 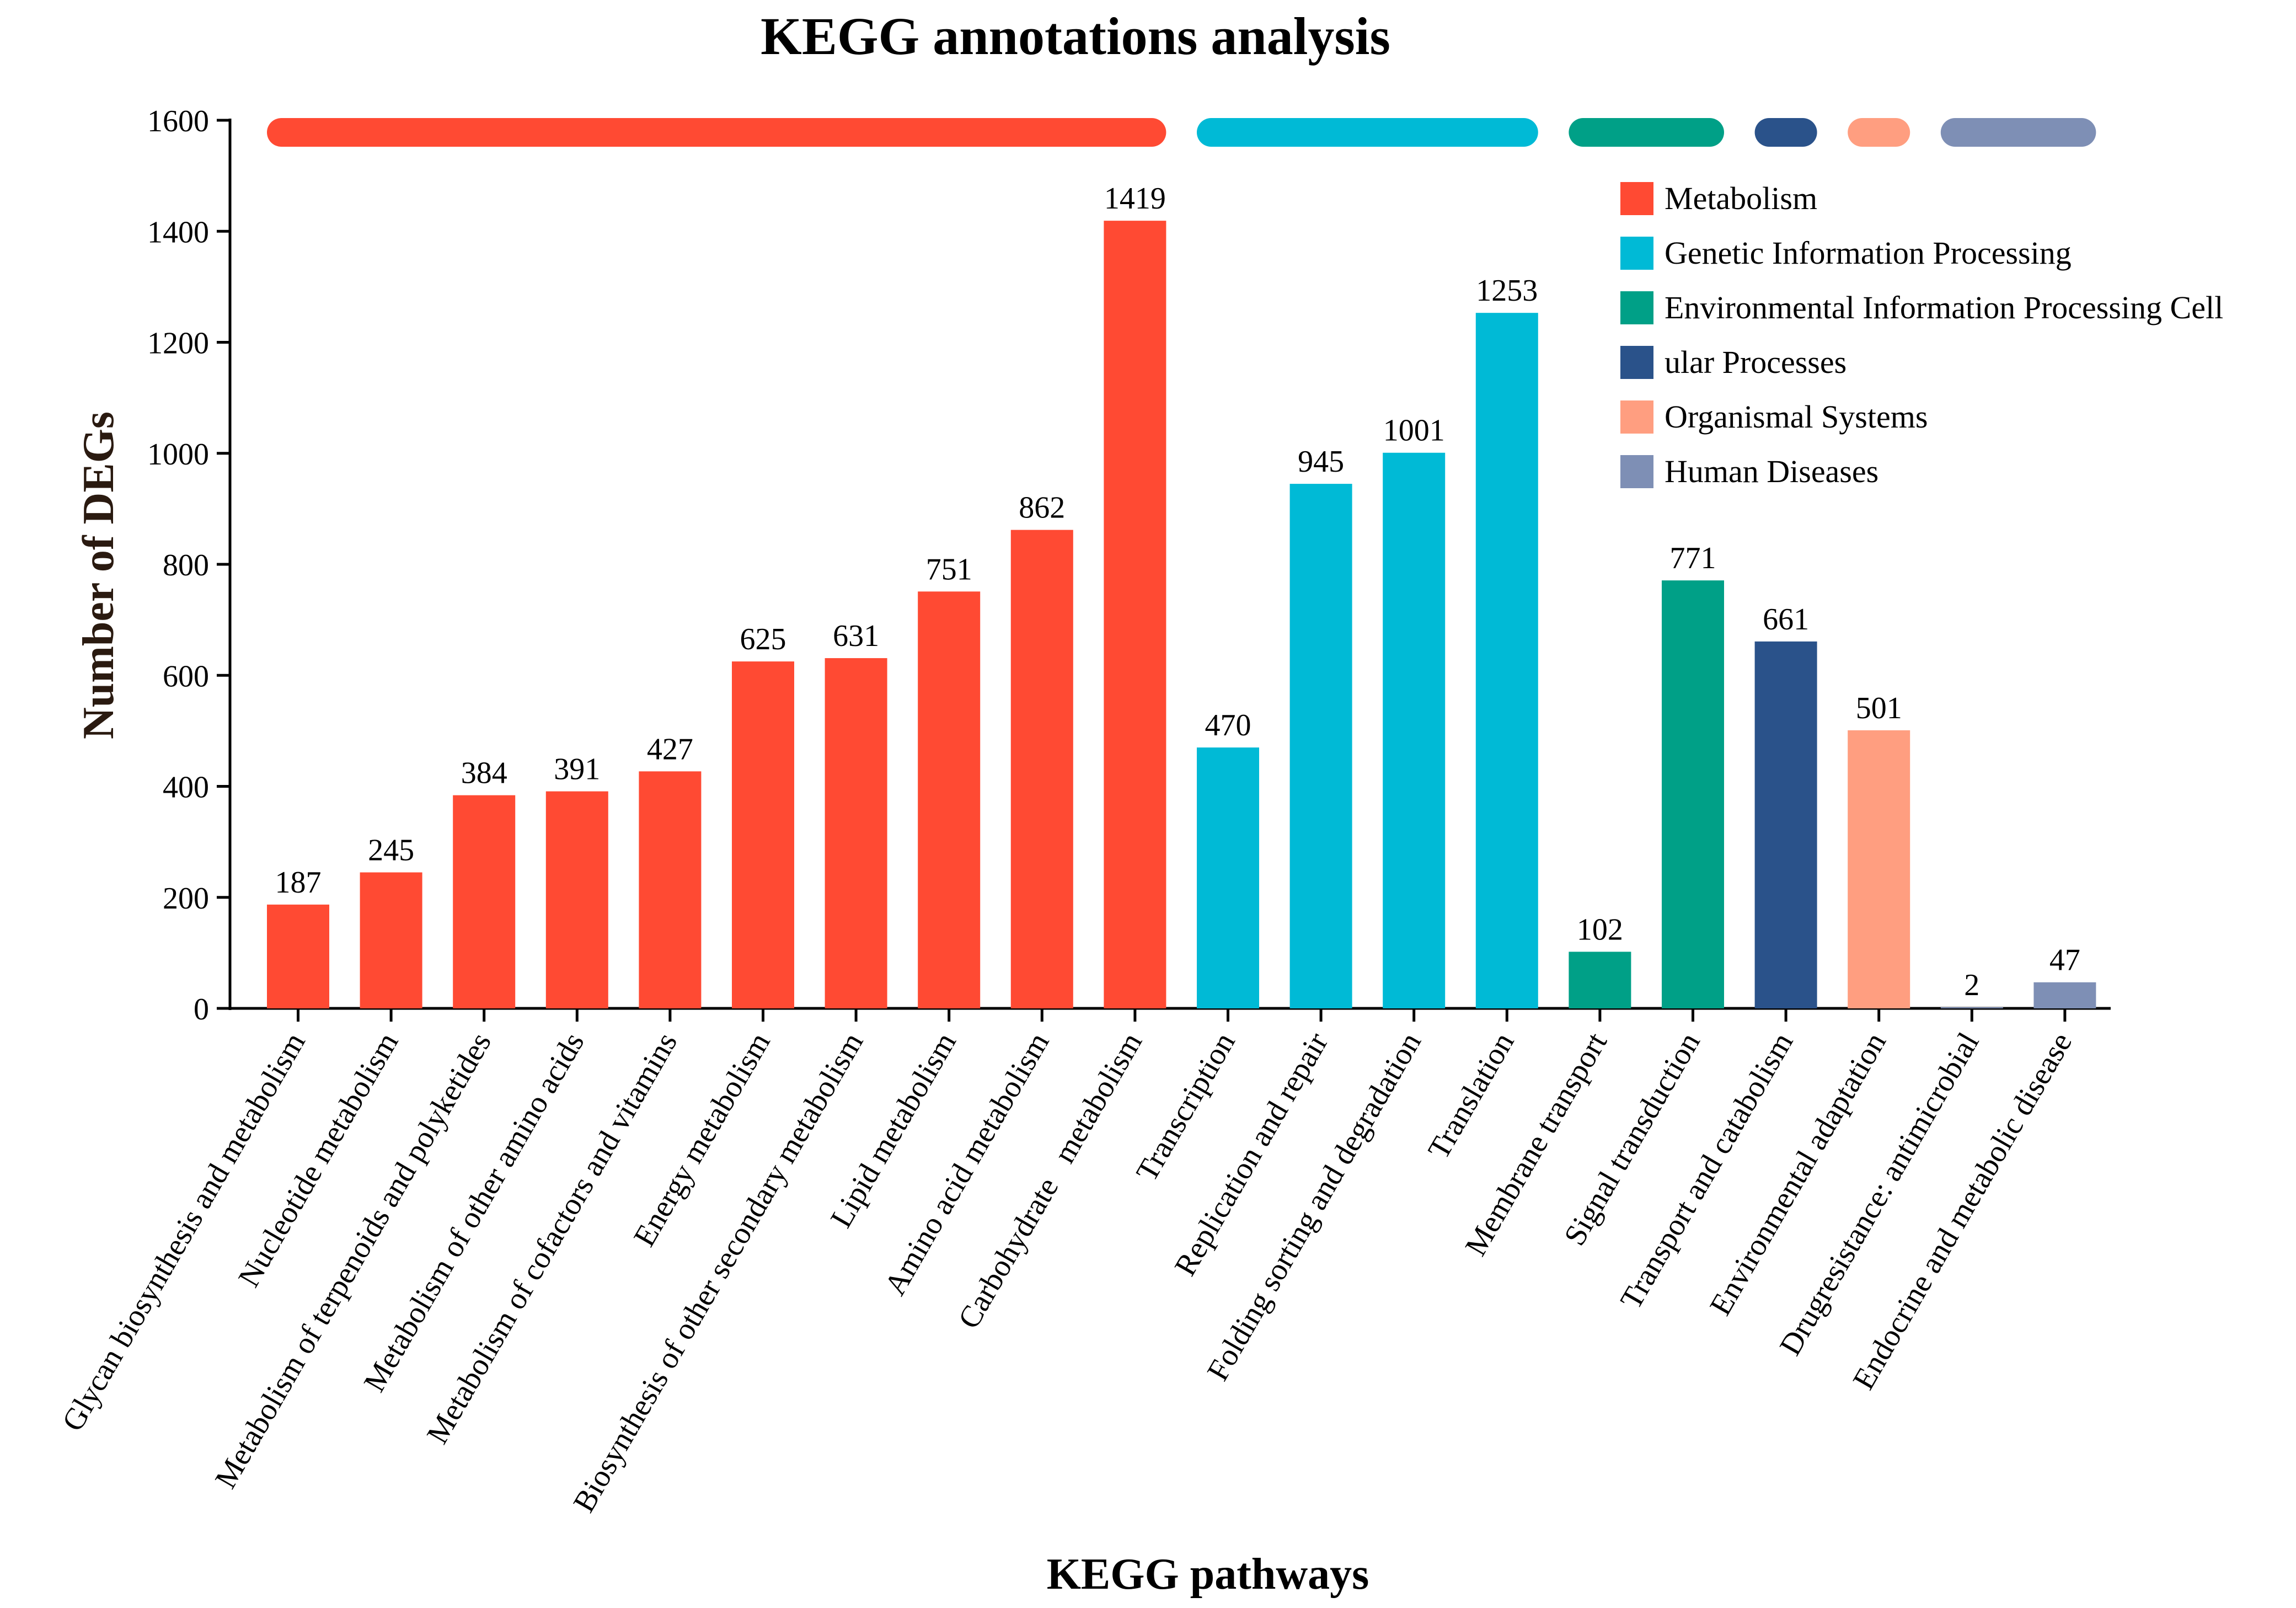 I want to click on value-label-membrane-transport: 102, so click(x=1600, y=929).